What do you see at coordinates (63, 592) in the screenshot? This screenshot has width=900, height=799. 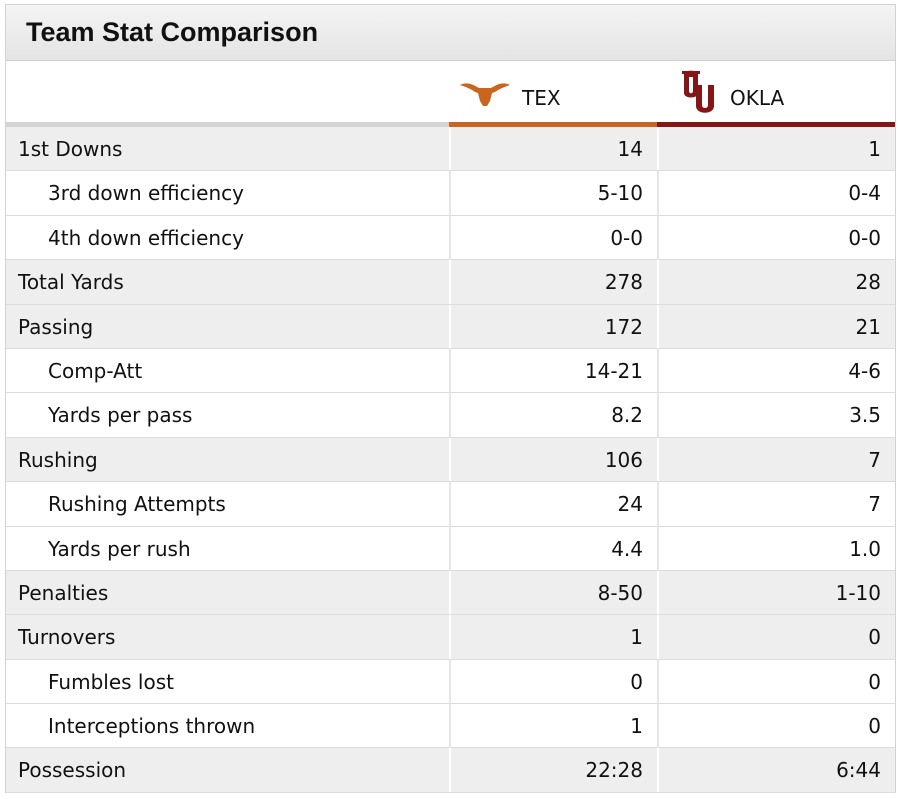 I see `stat-label: Penalties` at bounding box center [63, 592].